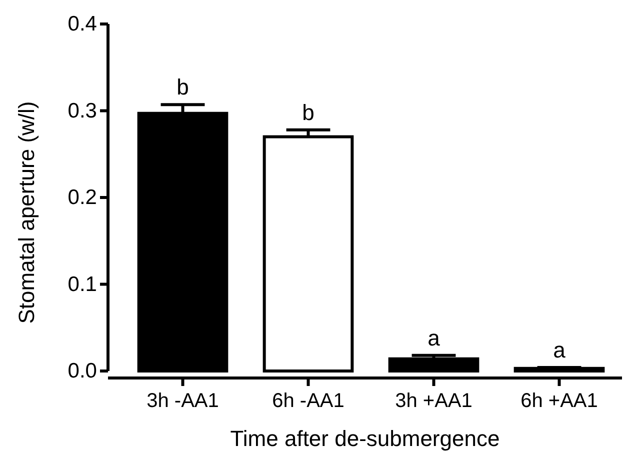 This screenshot has height=460, width=635. What do you see at coordinates (559, 401) in the screenshot?
I see `x-tick-label: 6h +AA1` at bounding box center [559, 401].